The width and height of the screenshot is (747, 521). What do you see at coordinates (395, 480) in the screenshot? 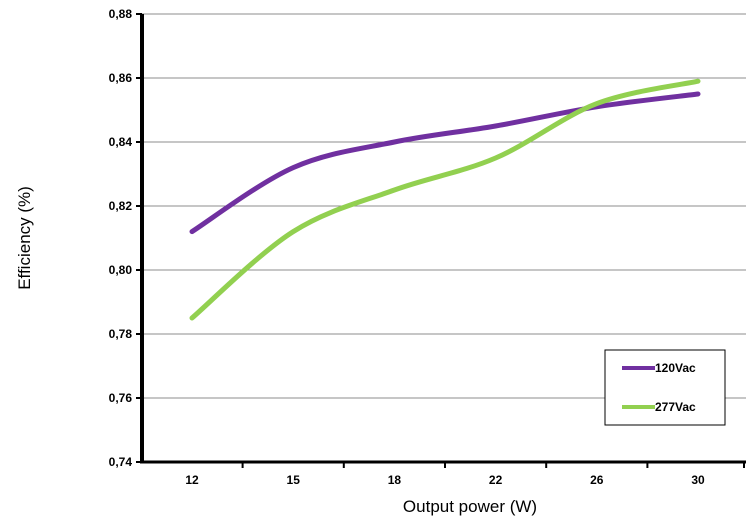
I see `x-tick-label: 18` at bounding box center [395, 480].